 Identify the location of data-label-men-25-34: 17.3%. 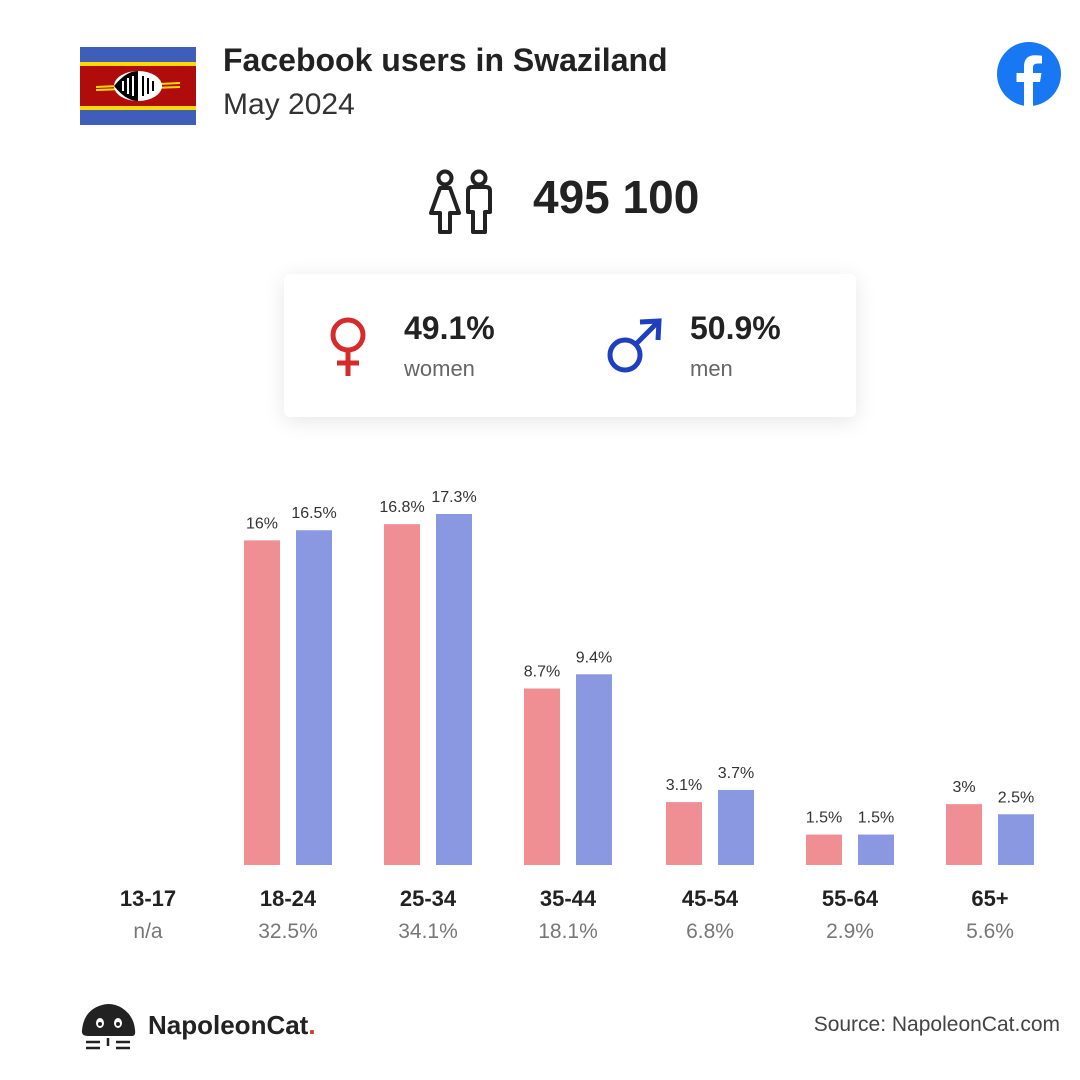
(453, 497).